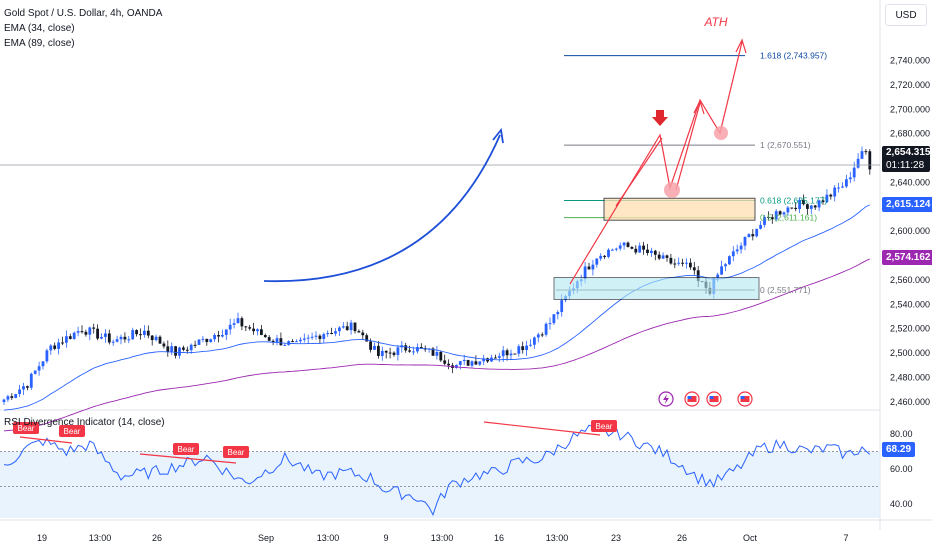 The image size is (932, 550). Describe the element at coordinates (83, 13) in the screenshot. I see `symbol-title: Gold Spot / U.S. Dollar, 4h, OANDA` at that location.